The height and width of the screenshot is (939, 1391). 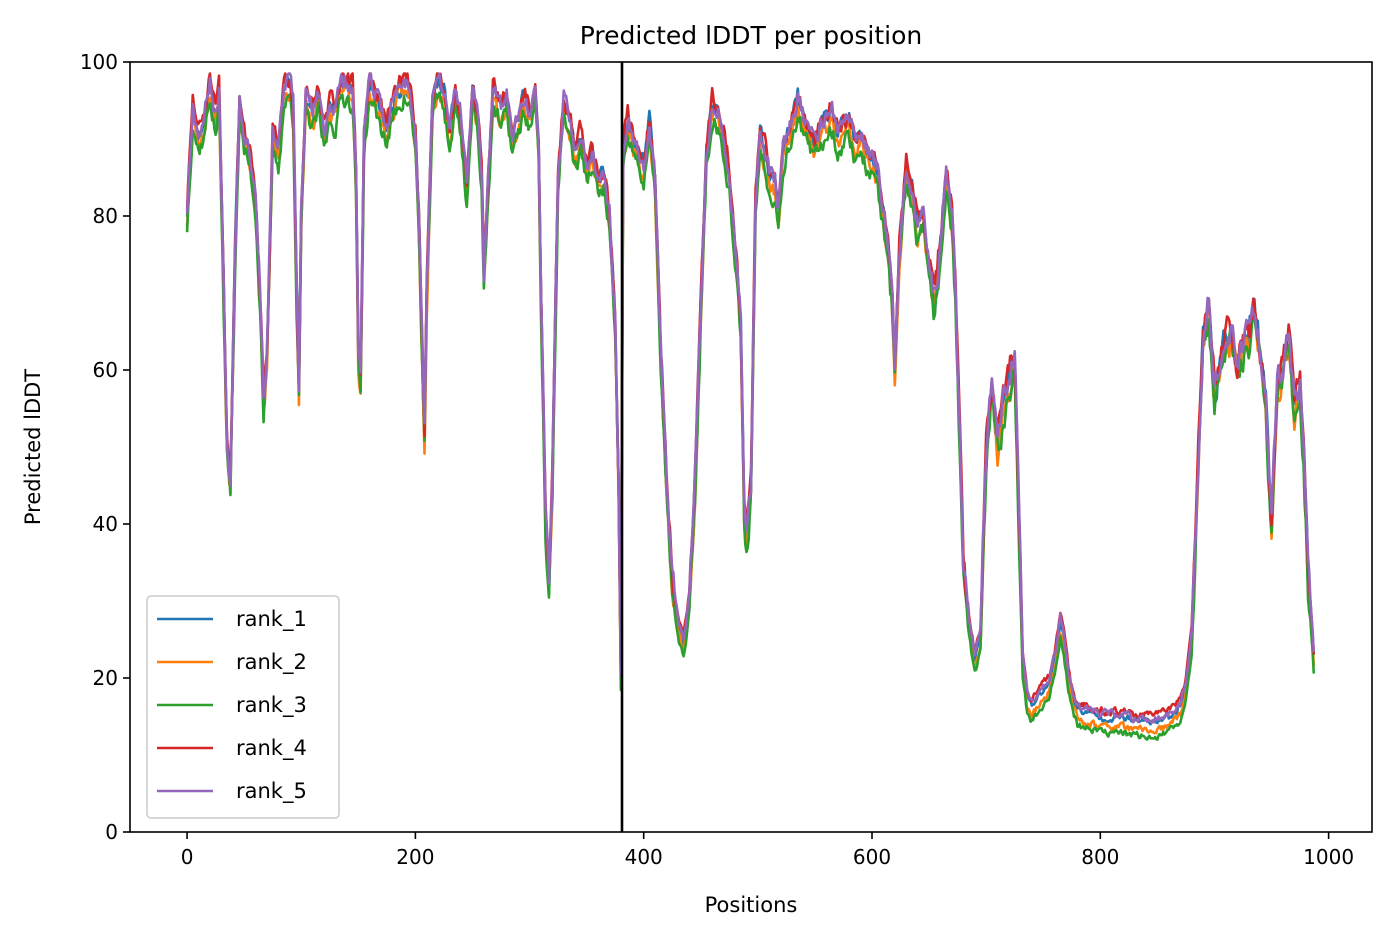 What do you see at coordinates (1328, 857) in the screenshot?
I see `x-tick-label: 1000` at bounding box center [1328, 857].